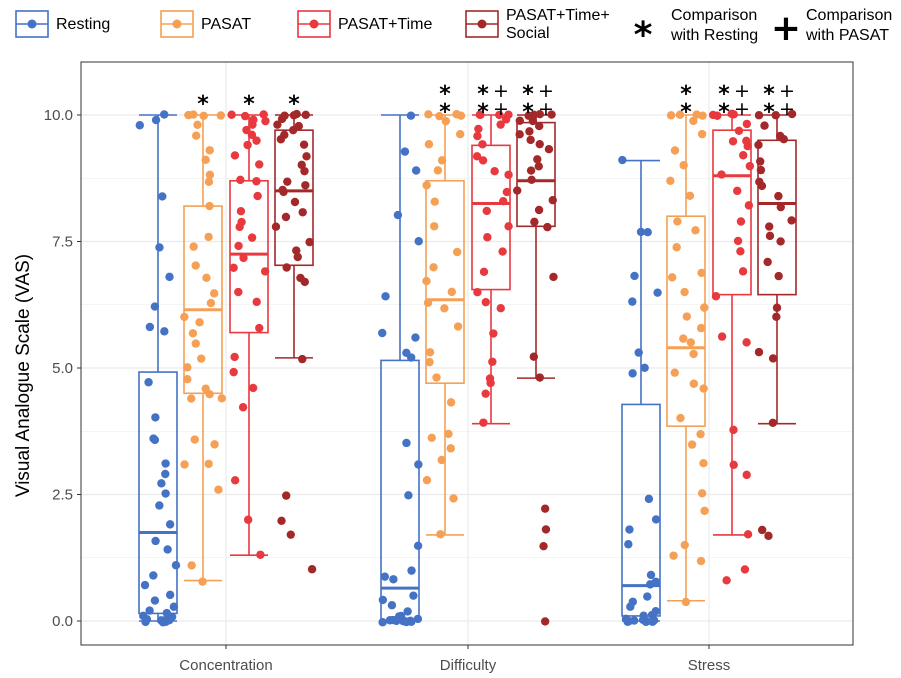 This screenshot has width=901, height=678. I want to click on box-iqr, so click(249, 256).